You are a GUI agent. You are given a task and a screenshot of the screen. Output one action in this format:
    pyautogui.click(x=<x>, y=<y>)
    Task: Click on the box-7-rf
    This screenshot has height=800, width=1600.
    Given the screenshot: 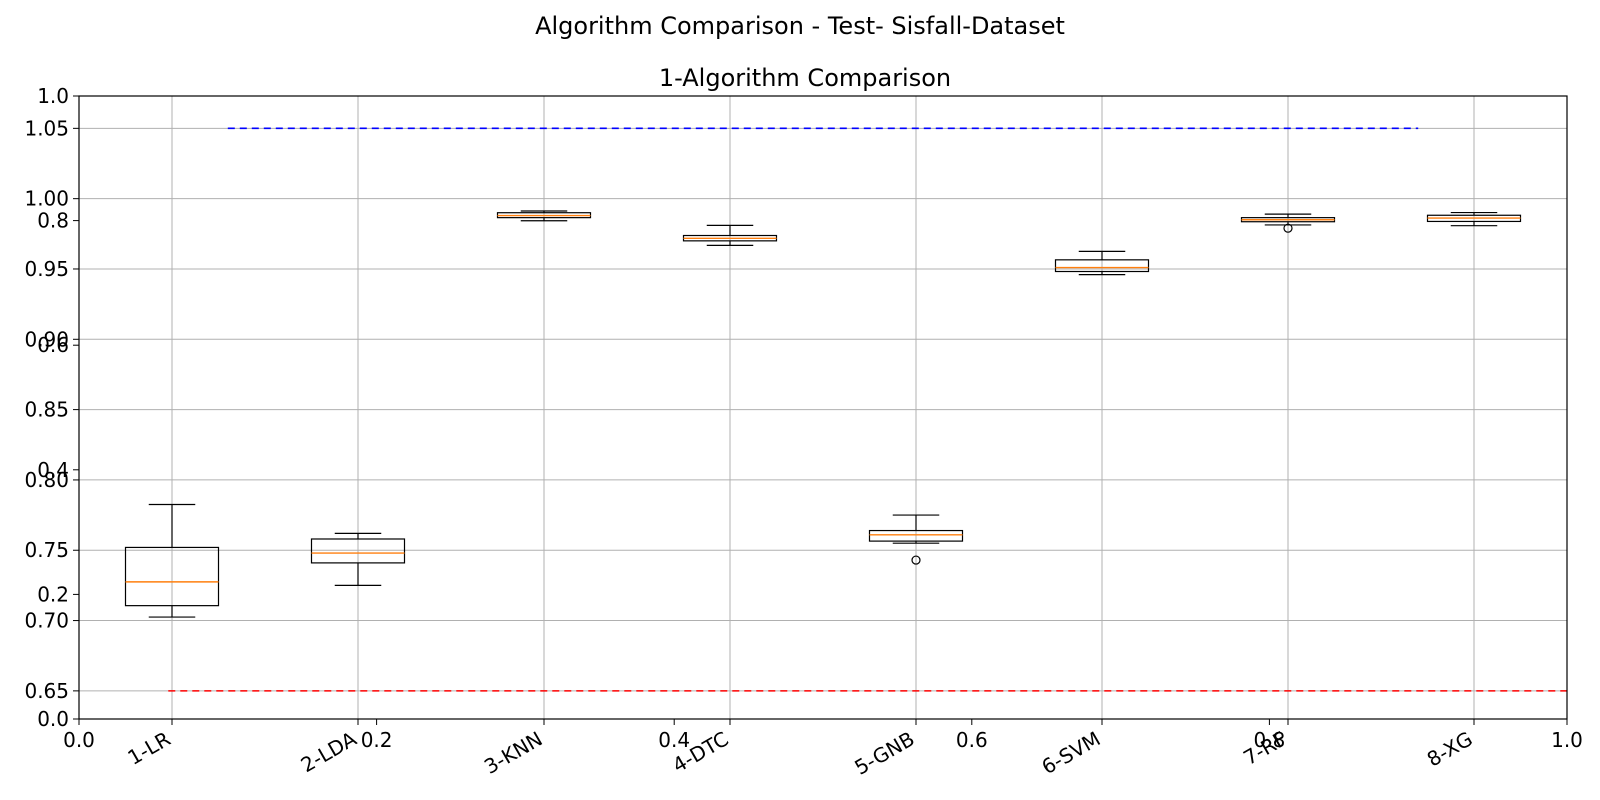 What is the action you would take?
    pyautogui.click(x=1288, y=223)
    